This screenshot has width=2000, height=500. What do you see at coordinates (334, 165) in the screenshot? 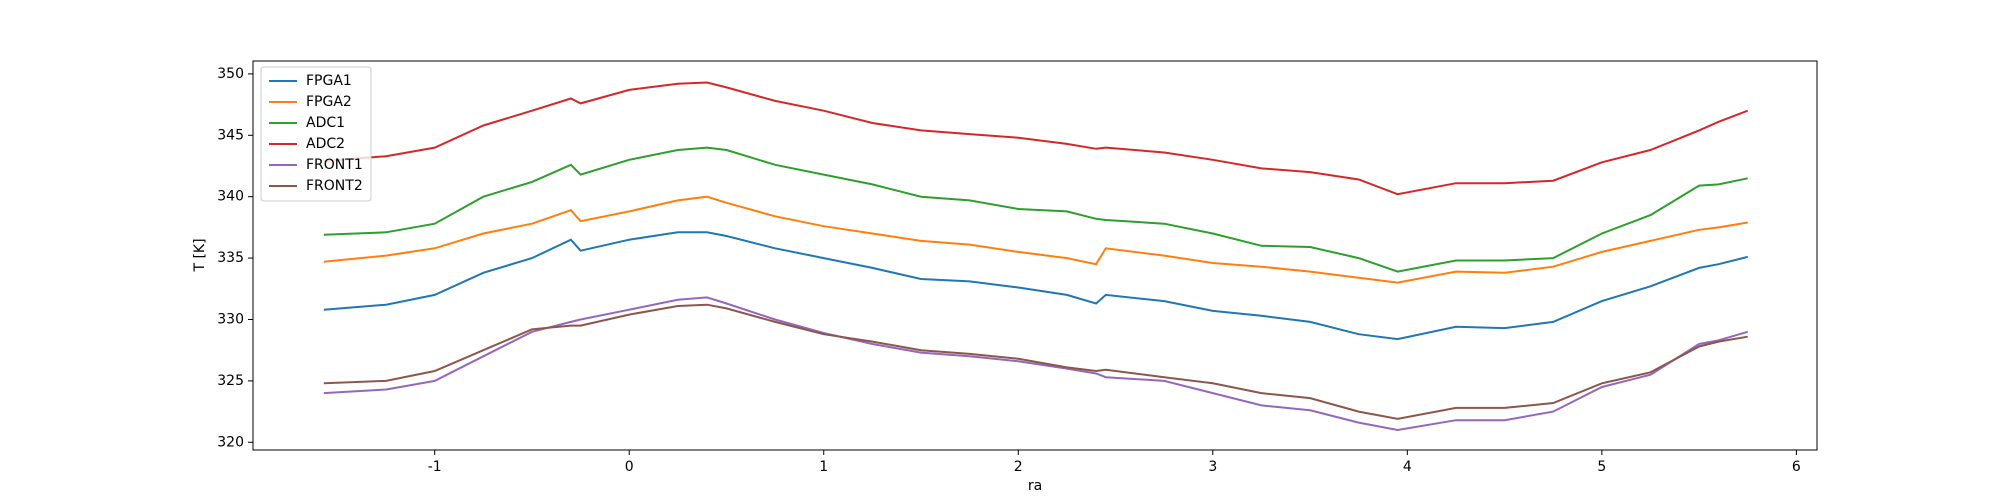
I see `legend-label: FRONT1` at bounding box center [334, 165].